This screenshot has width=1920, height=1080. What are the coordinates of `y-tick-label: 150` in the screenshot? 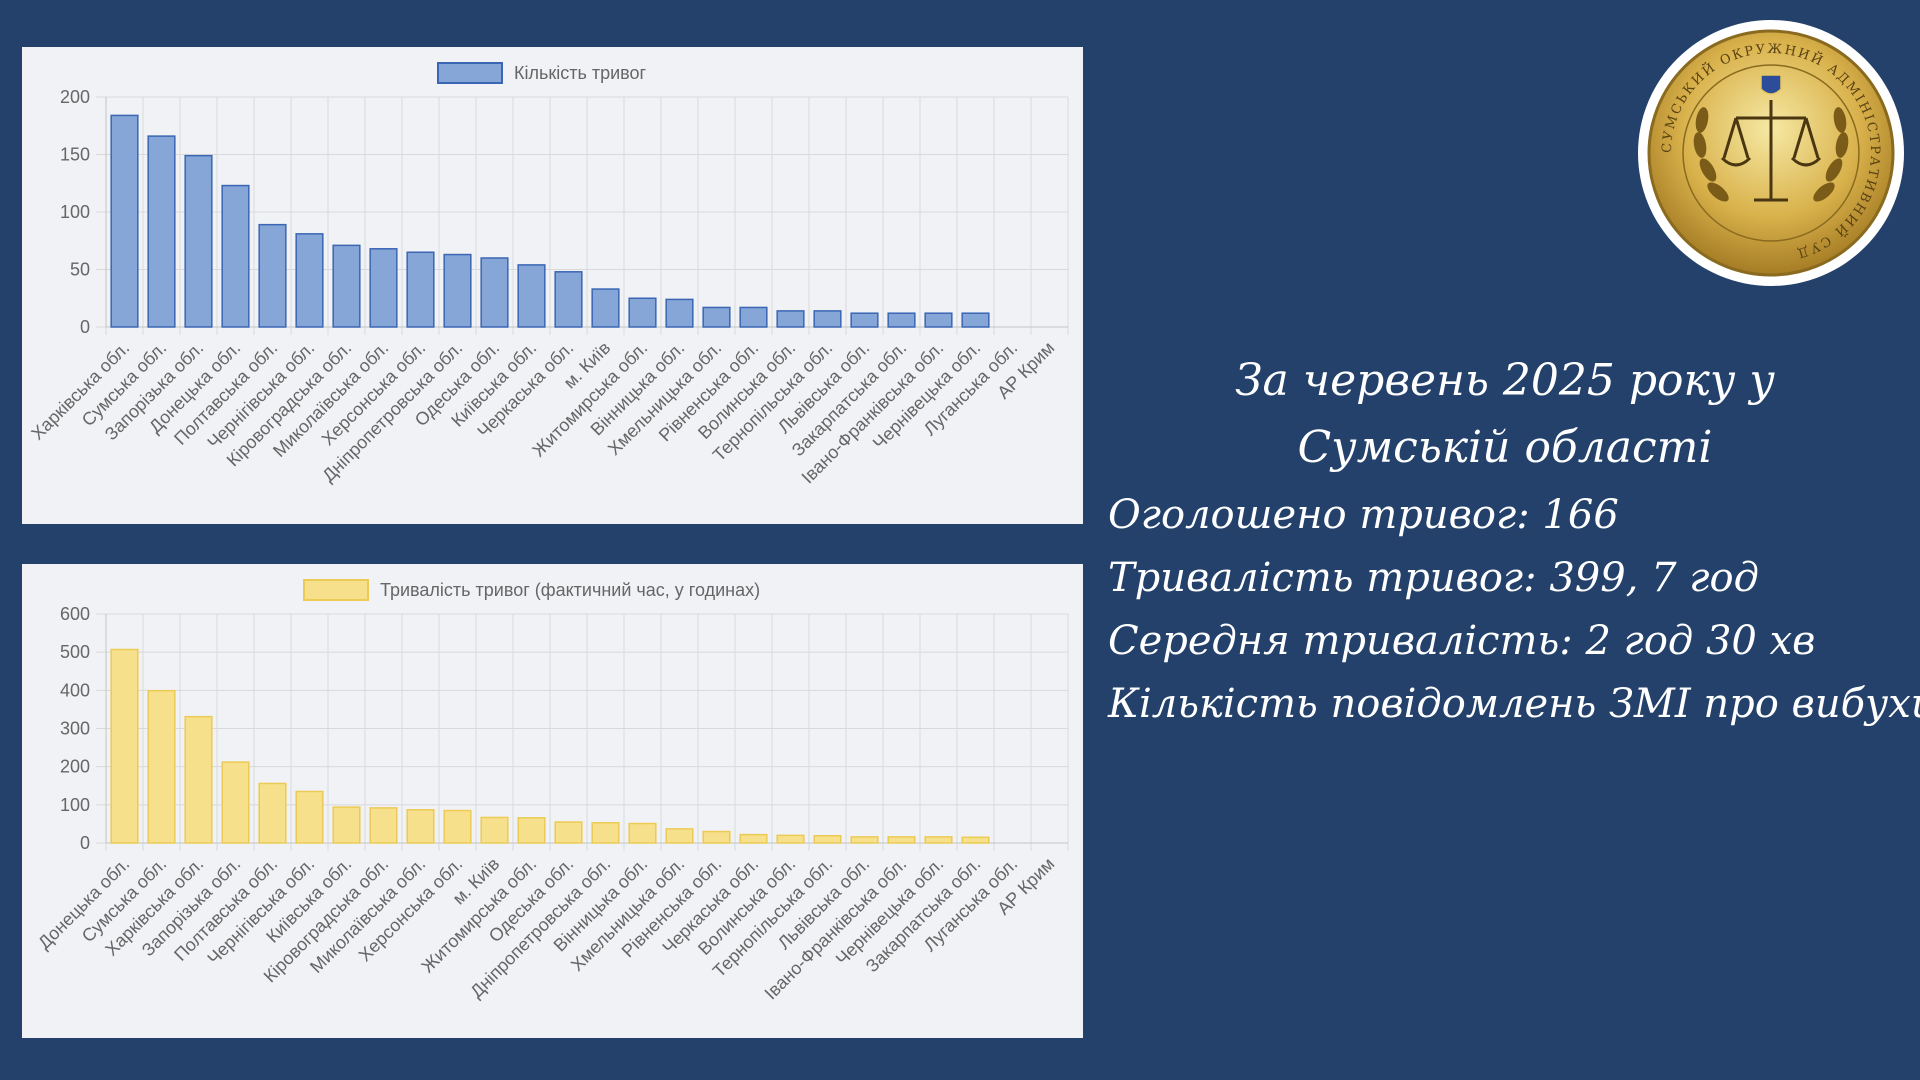 It's located at (75, 155).